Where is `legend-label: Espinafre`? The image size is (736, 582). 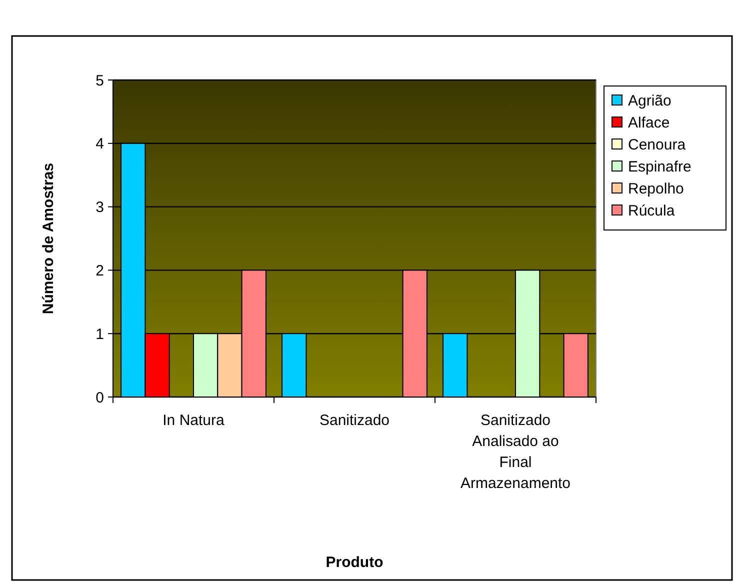 legend-label: Espinafre is located at coordinates (660, 167).